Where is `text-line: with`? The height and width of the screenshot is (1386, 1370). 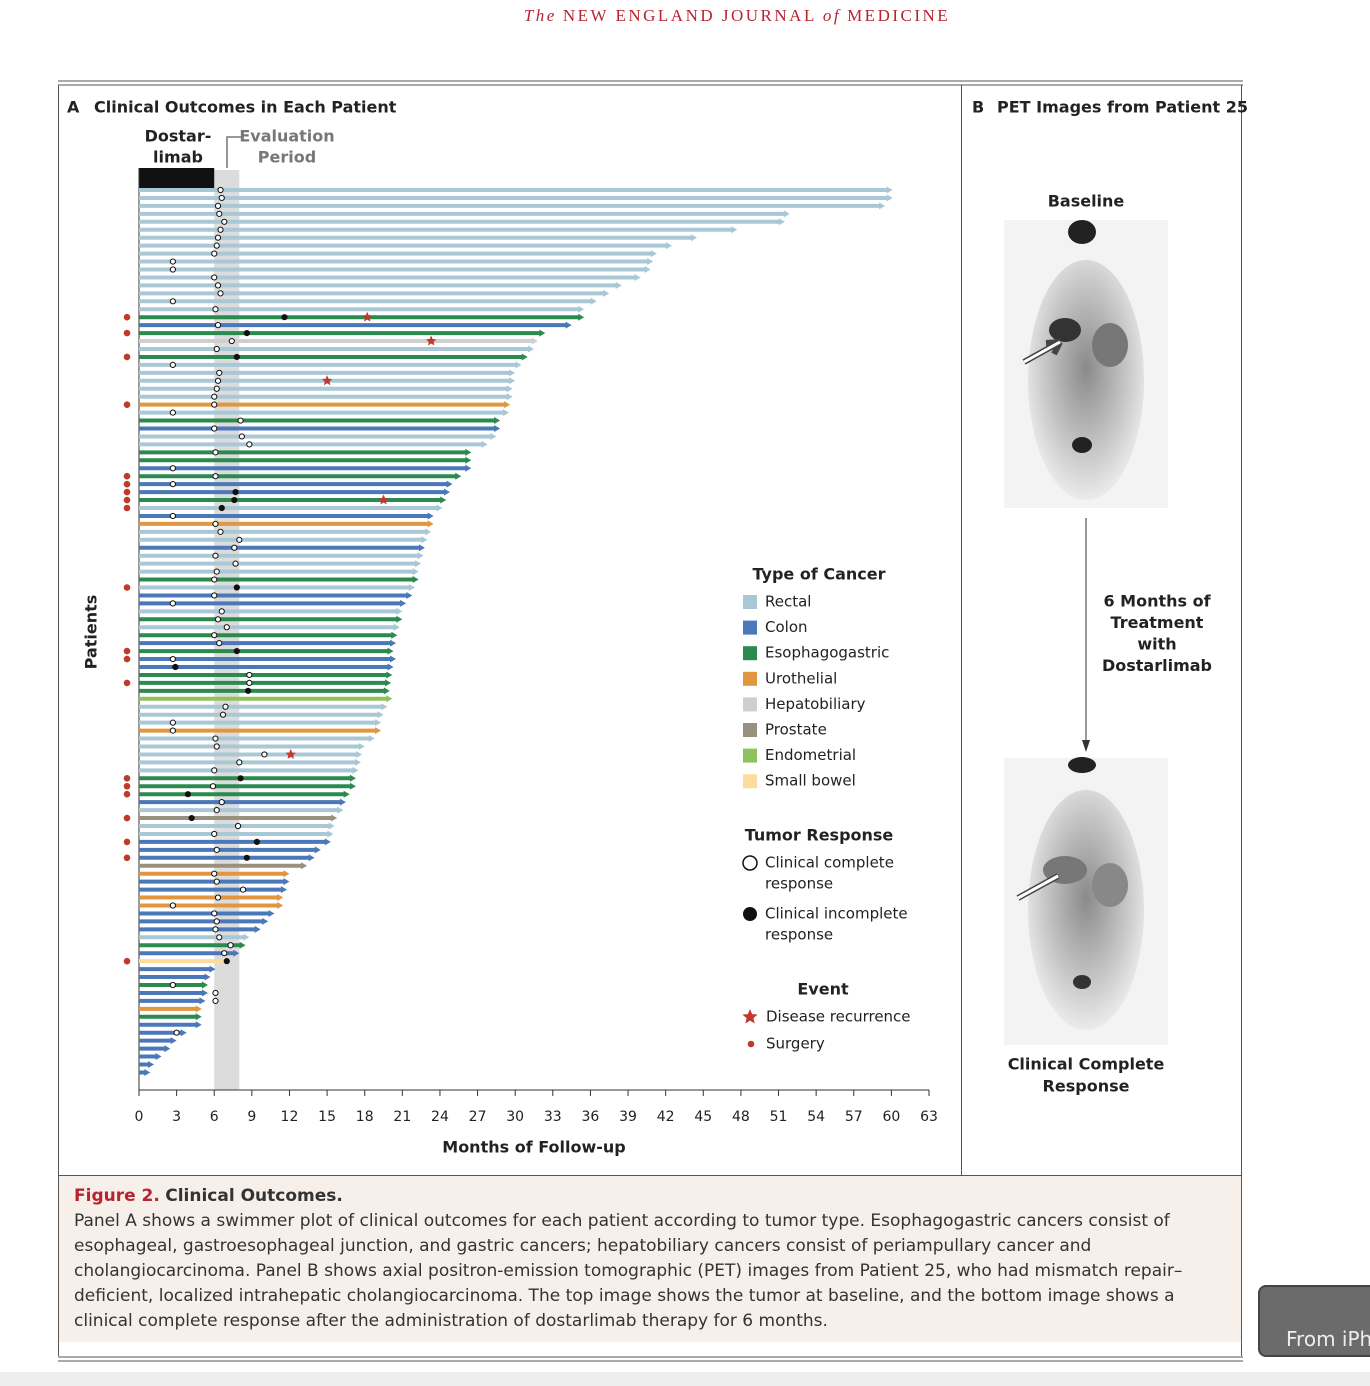
text-line: with is located at coordinates (1156, 644).